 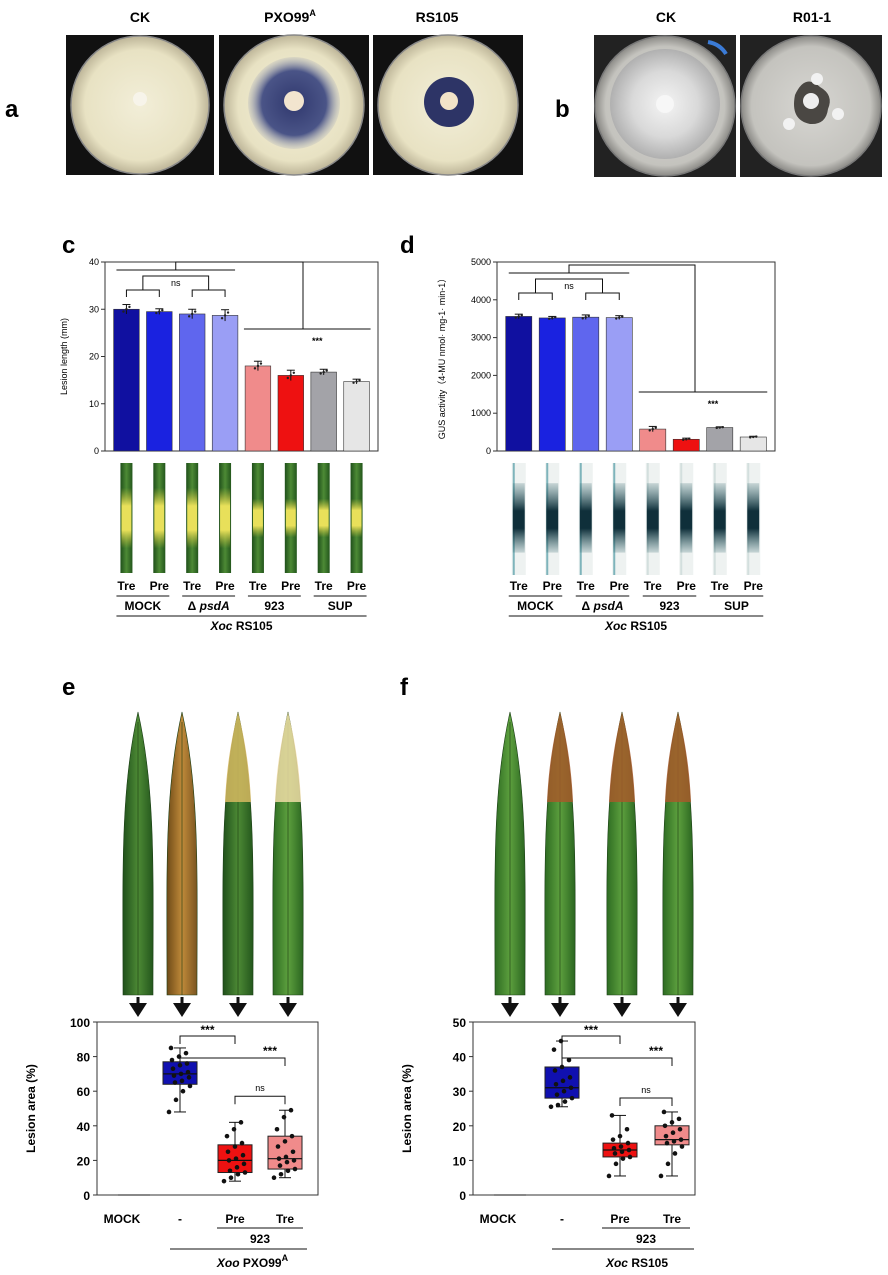 What do you see at coordinates (254, 626) in the screenshot?
I see `strain-name: RS105` at bounding box center [254, 626].